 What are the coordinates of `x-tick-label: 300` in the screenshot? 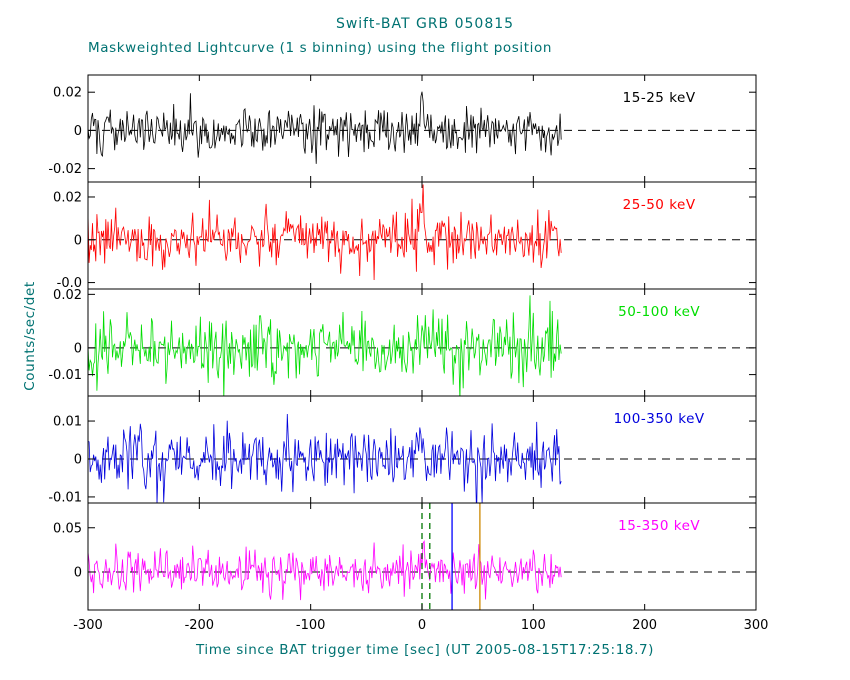 It's located at (756, 625).